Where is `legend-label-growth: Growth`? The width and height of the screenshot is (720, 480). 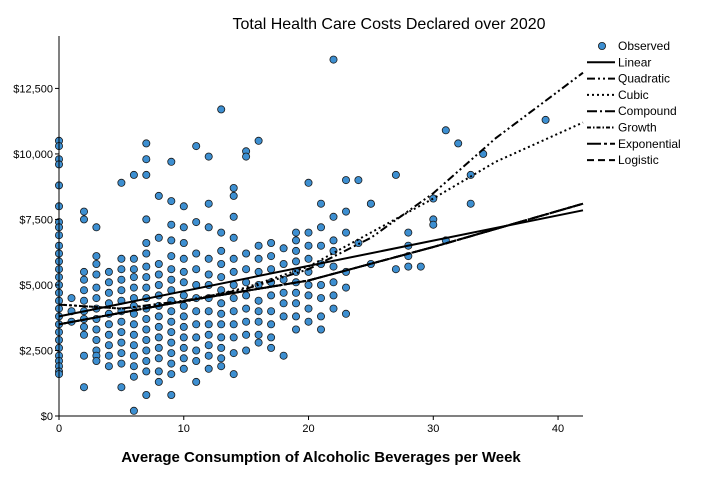 legend-label-growth: Growth is located at coordinates (637, 128).